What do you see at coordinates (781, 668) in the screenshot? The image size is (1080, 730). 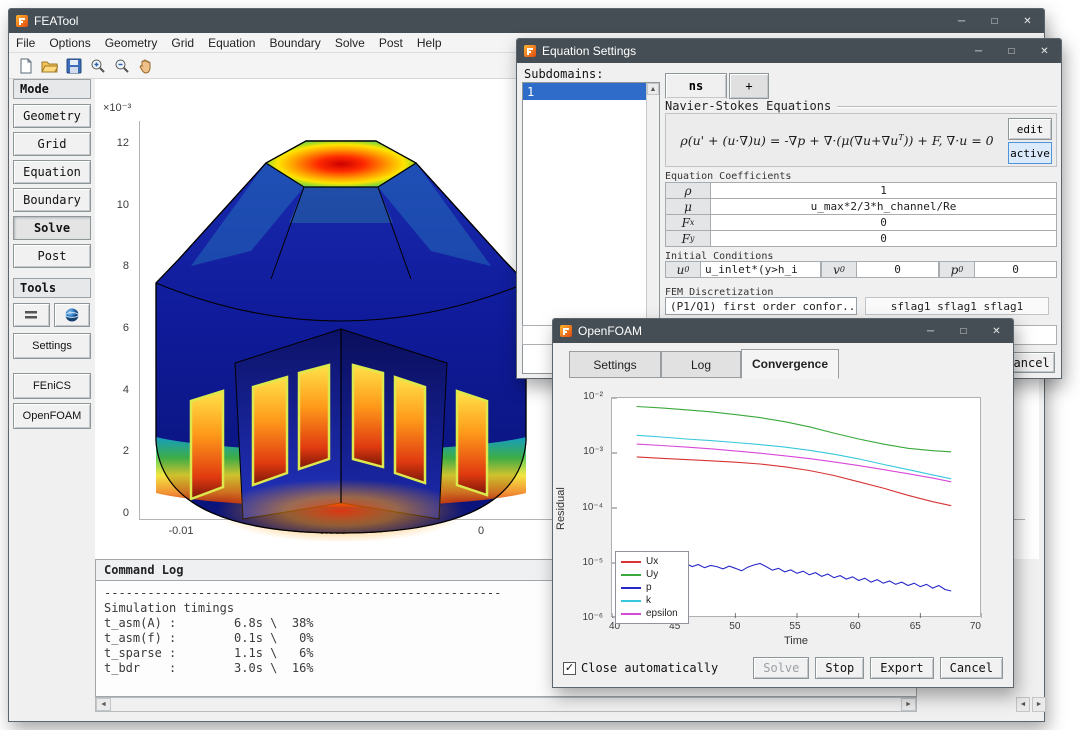 I see `solve-button: Solve` at bounding box center [781, 668].